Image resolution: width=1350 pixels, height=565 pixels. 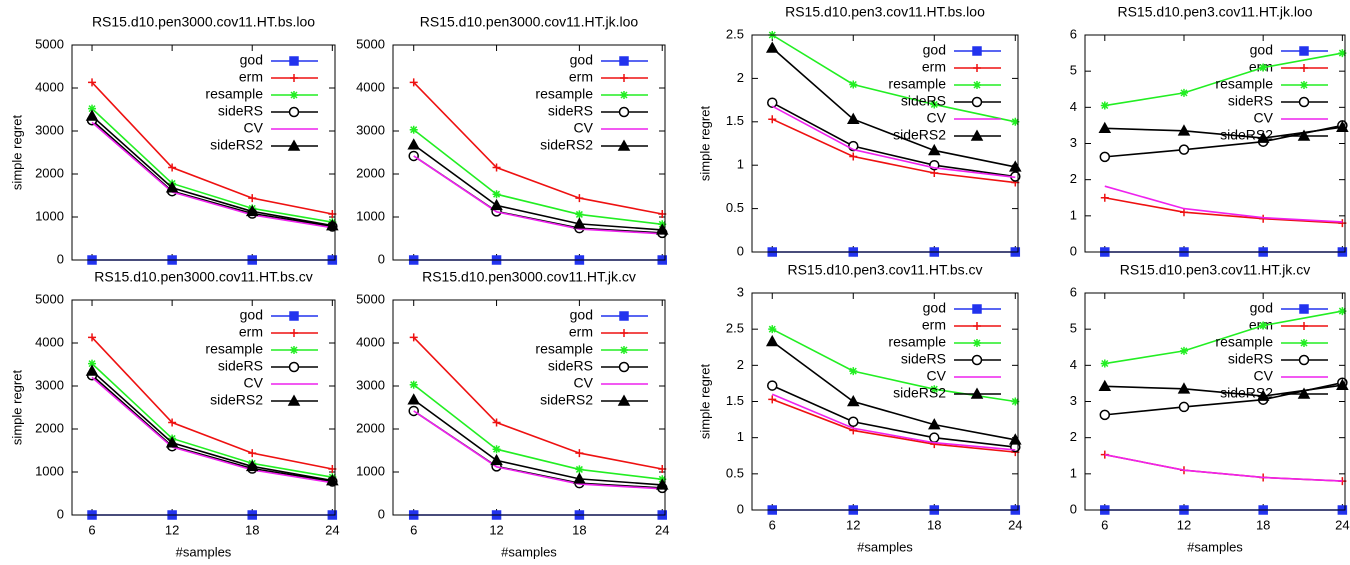 I want to click on x-tick-label: 24, so click(x=1342, y=524).